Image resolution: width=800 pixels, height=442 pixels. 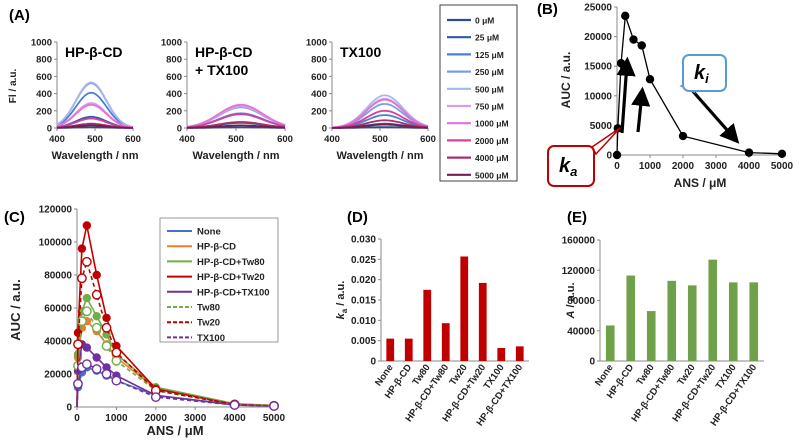 I want to click on ki-callout-subscript: i, so click(x=707, y=78).